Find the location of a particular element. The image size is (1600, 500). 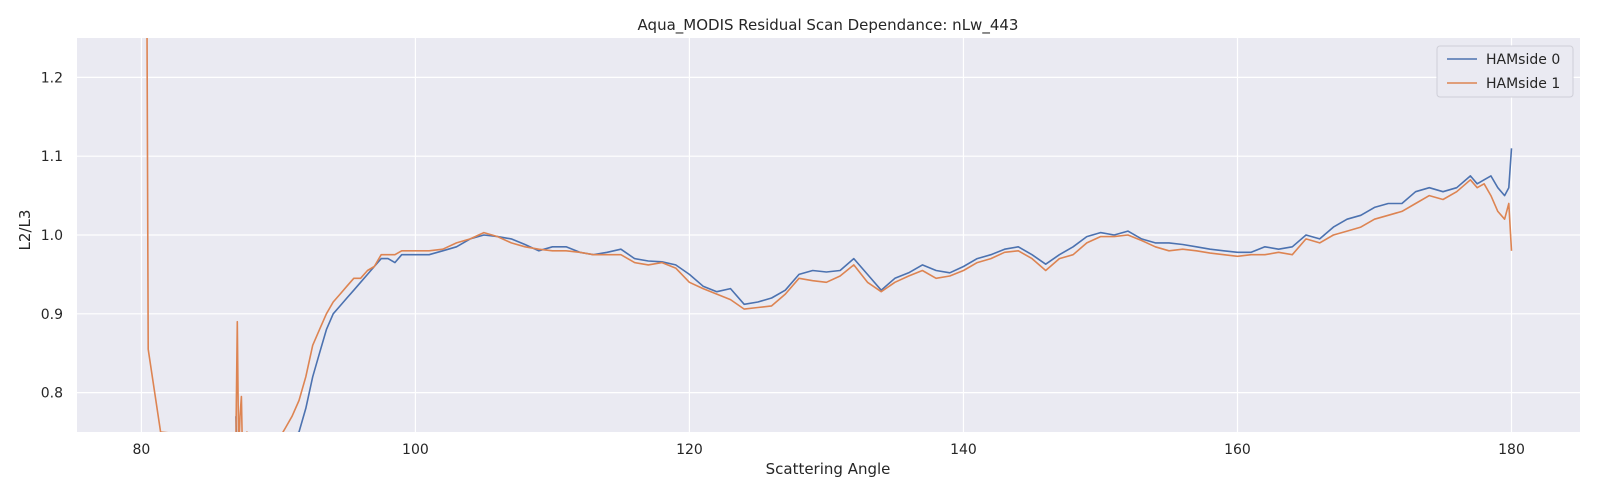

y-tick-label: 1.2 is located at coordinates (52, 78).